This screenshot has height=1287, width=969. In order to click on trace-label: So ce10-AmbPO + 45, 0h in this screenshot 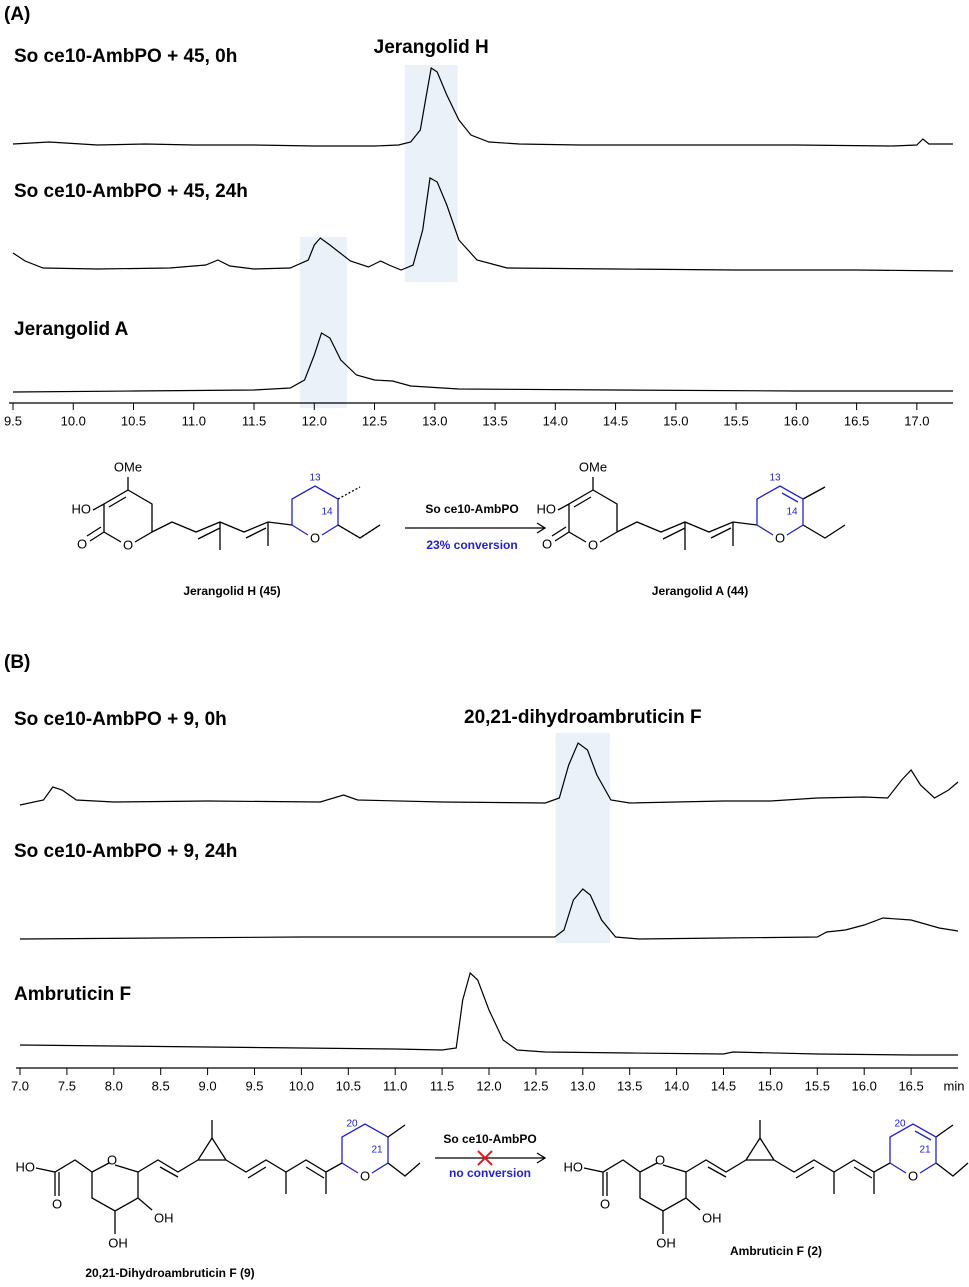, I will do `click(125, 56)`.